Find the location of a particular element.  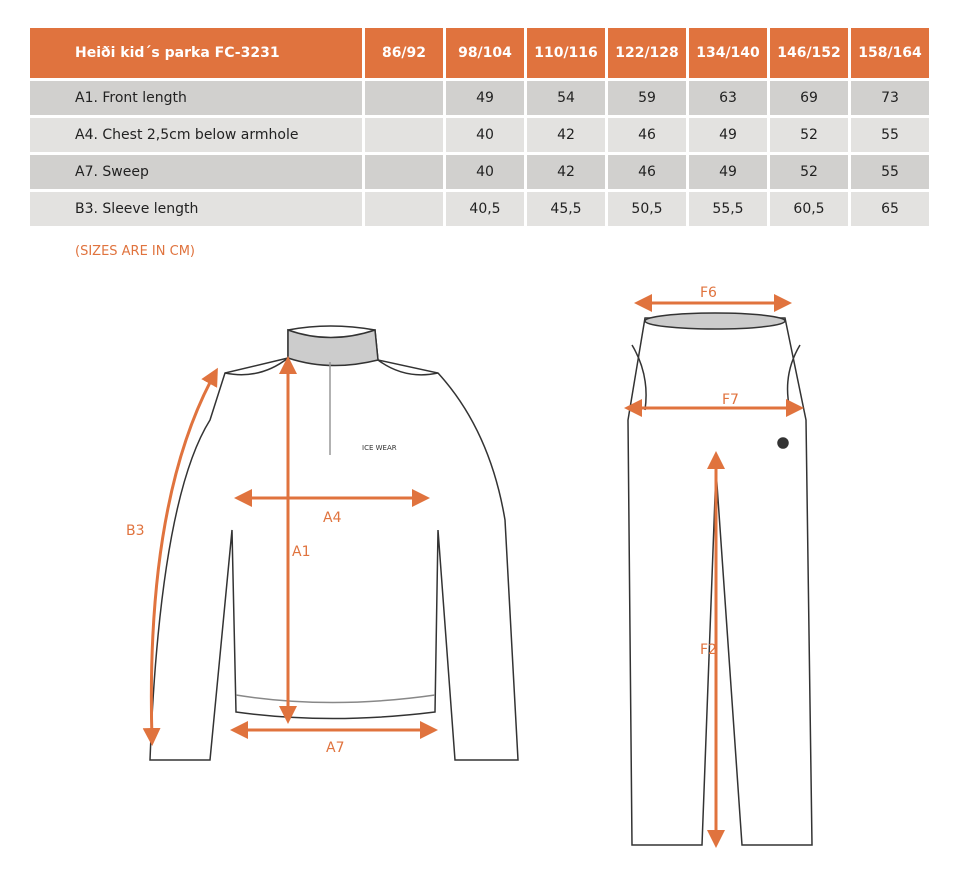

measurement-value: 55,5 is located at coordinates (728, 209).